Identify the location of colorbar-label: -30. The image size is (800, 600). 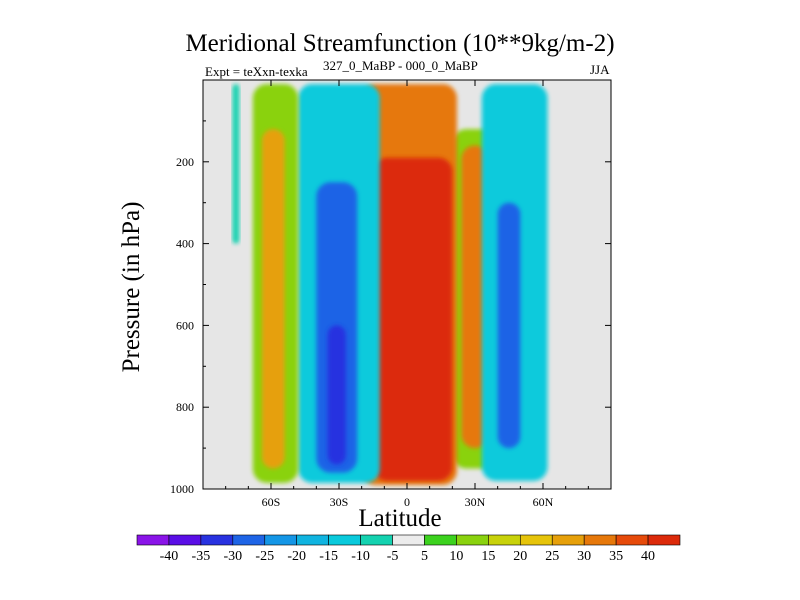
(232, 556).